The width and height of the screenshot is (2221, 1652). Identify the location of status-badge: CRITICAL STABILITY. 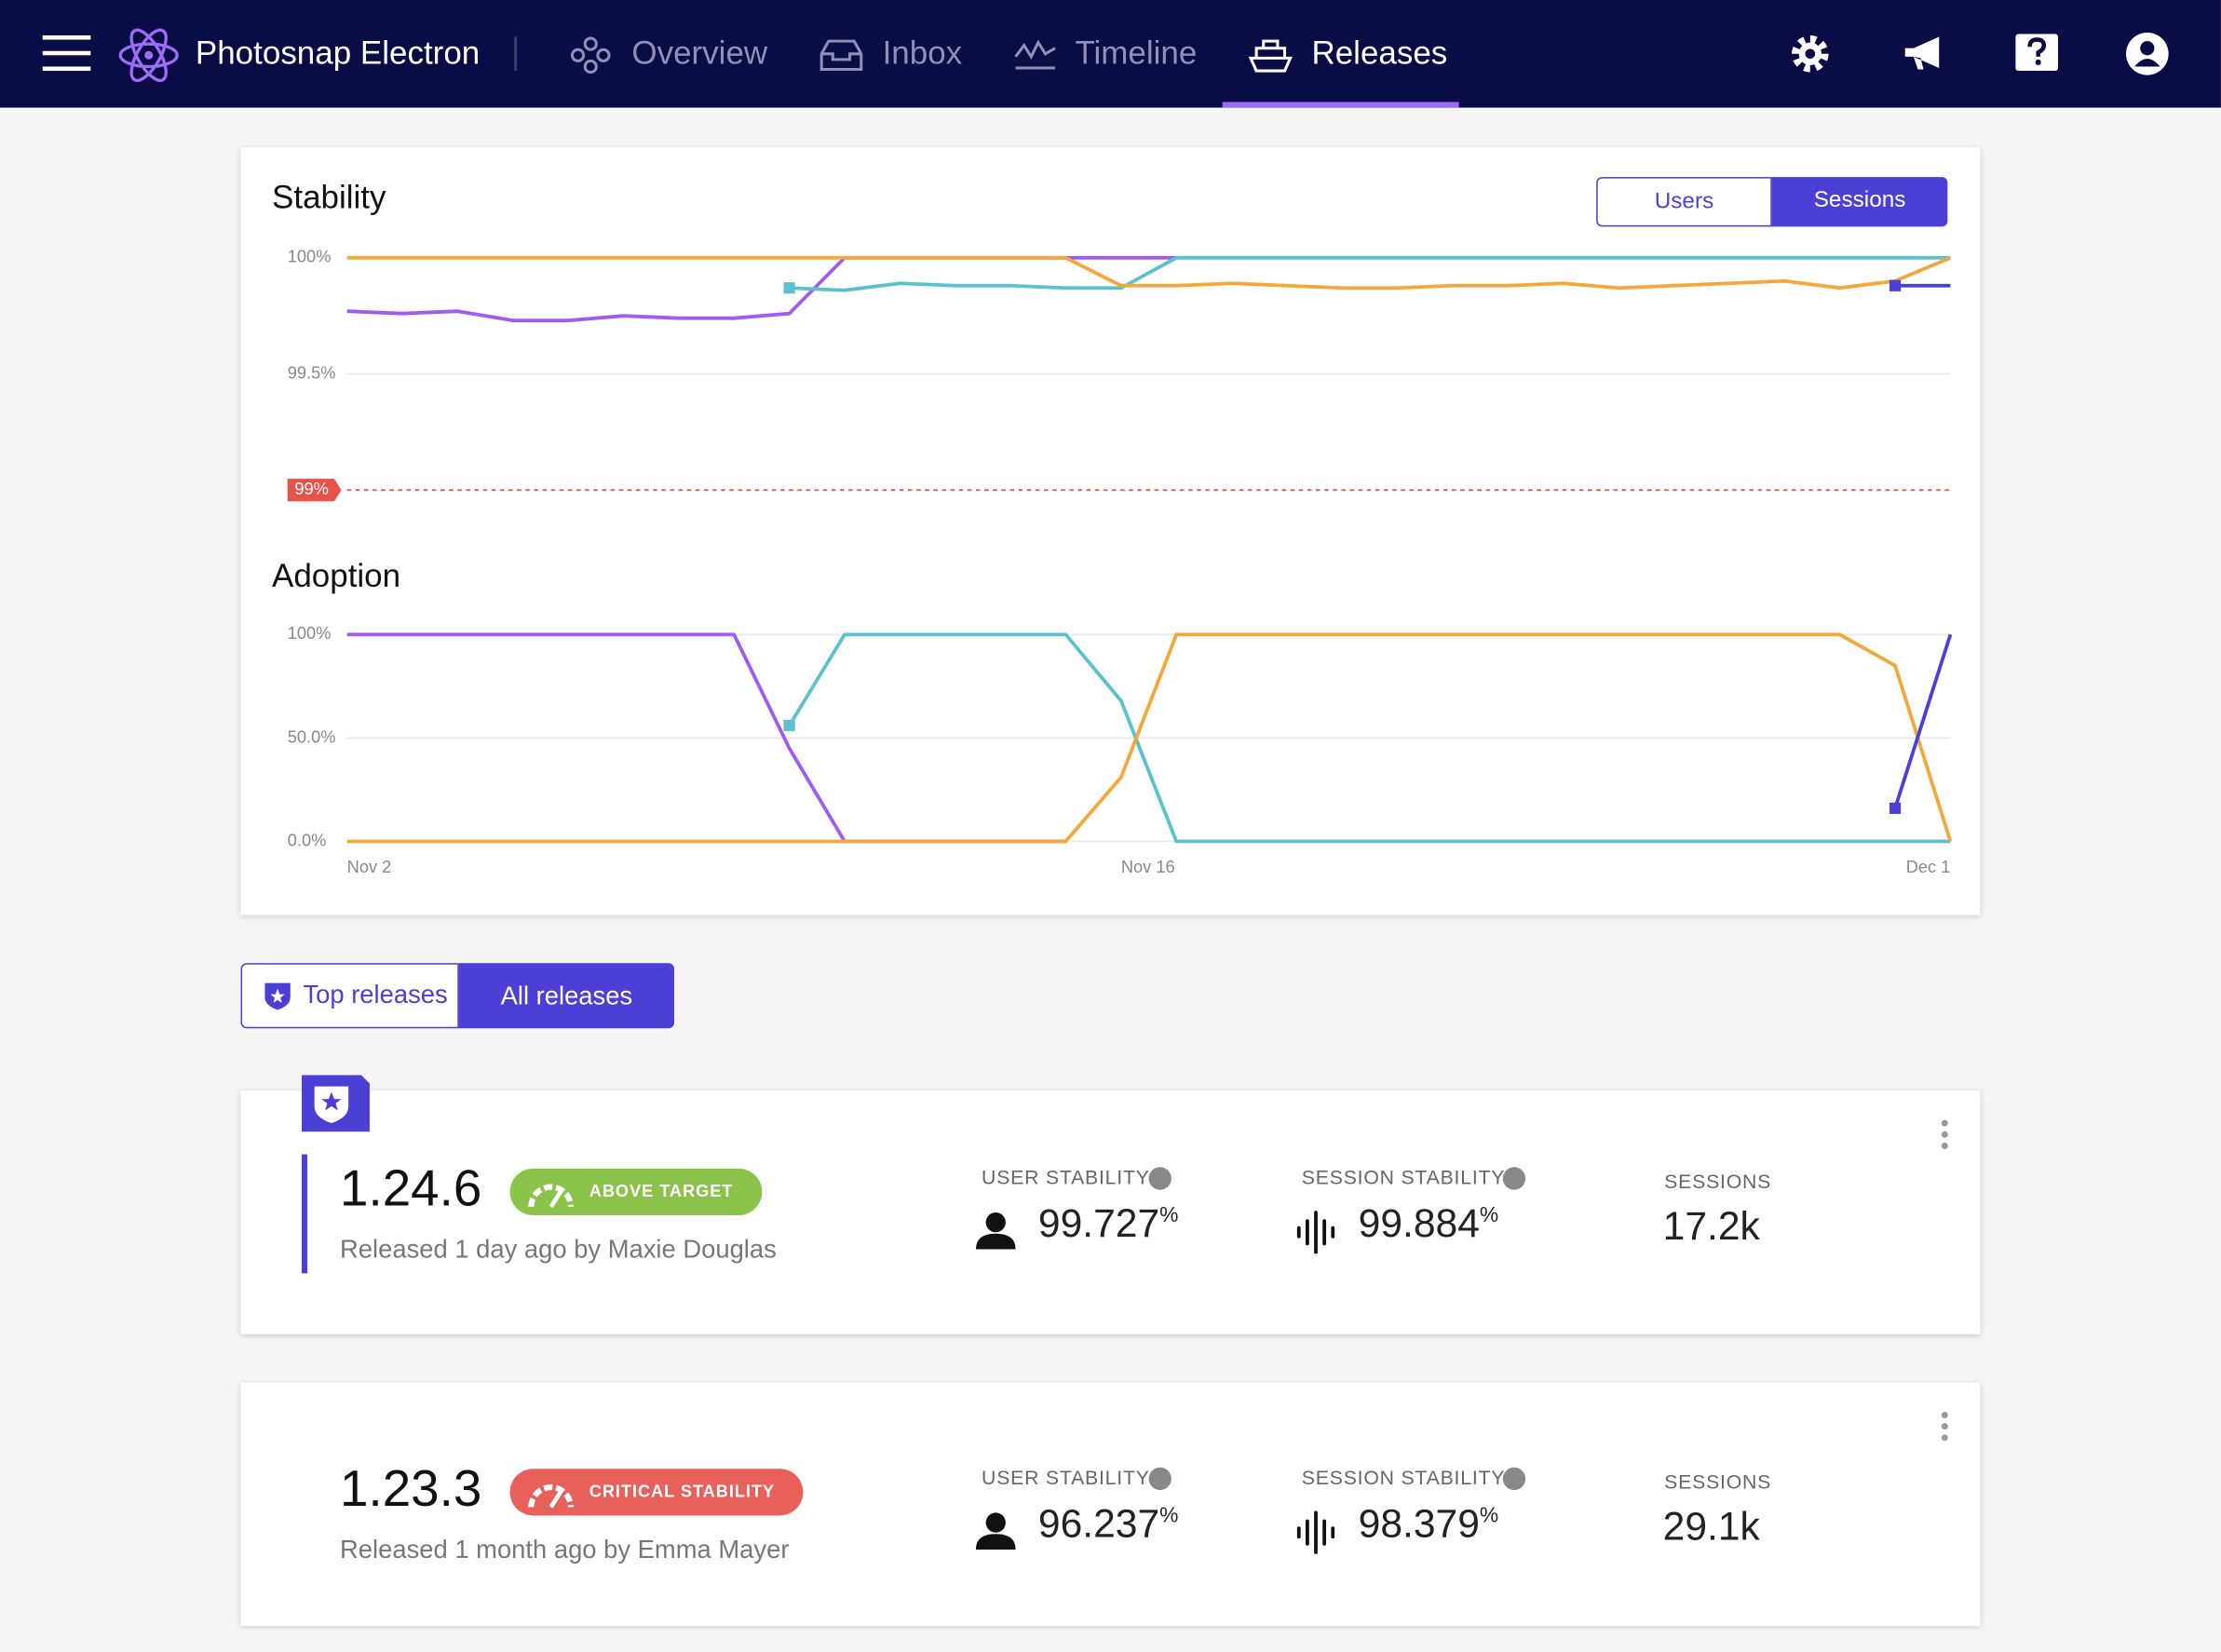
(656, 1492).